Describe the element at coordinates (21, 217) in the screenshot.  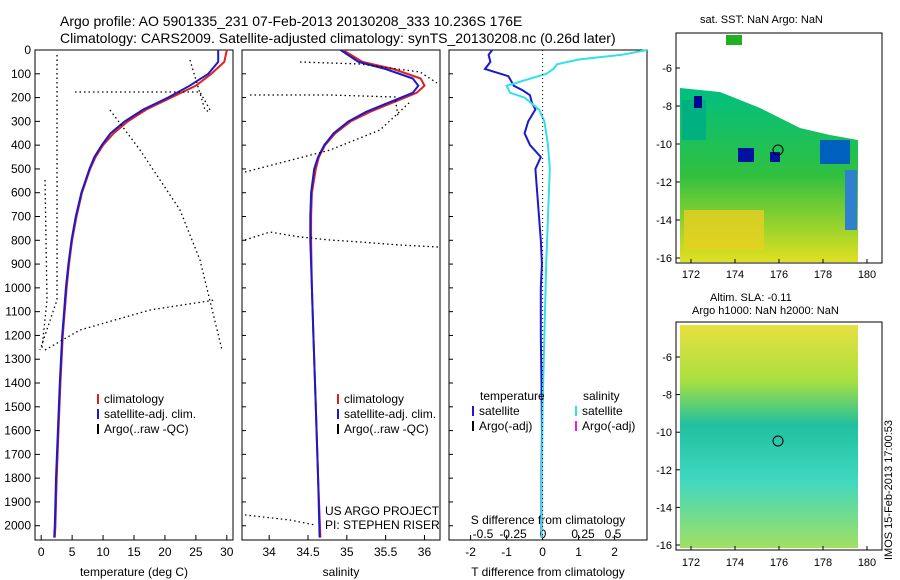
I see `depth-tick-label: 700` at that location.